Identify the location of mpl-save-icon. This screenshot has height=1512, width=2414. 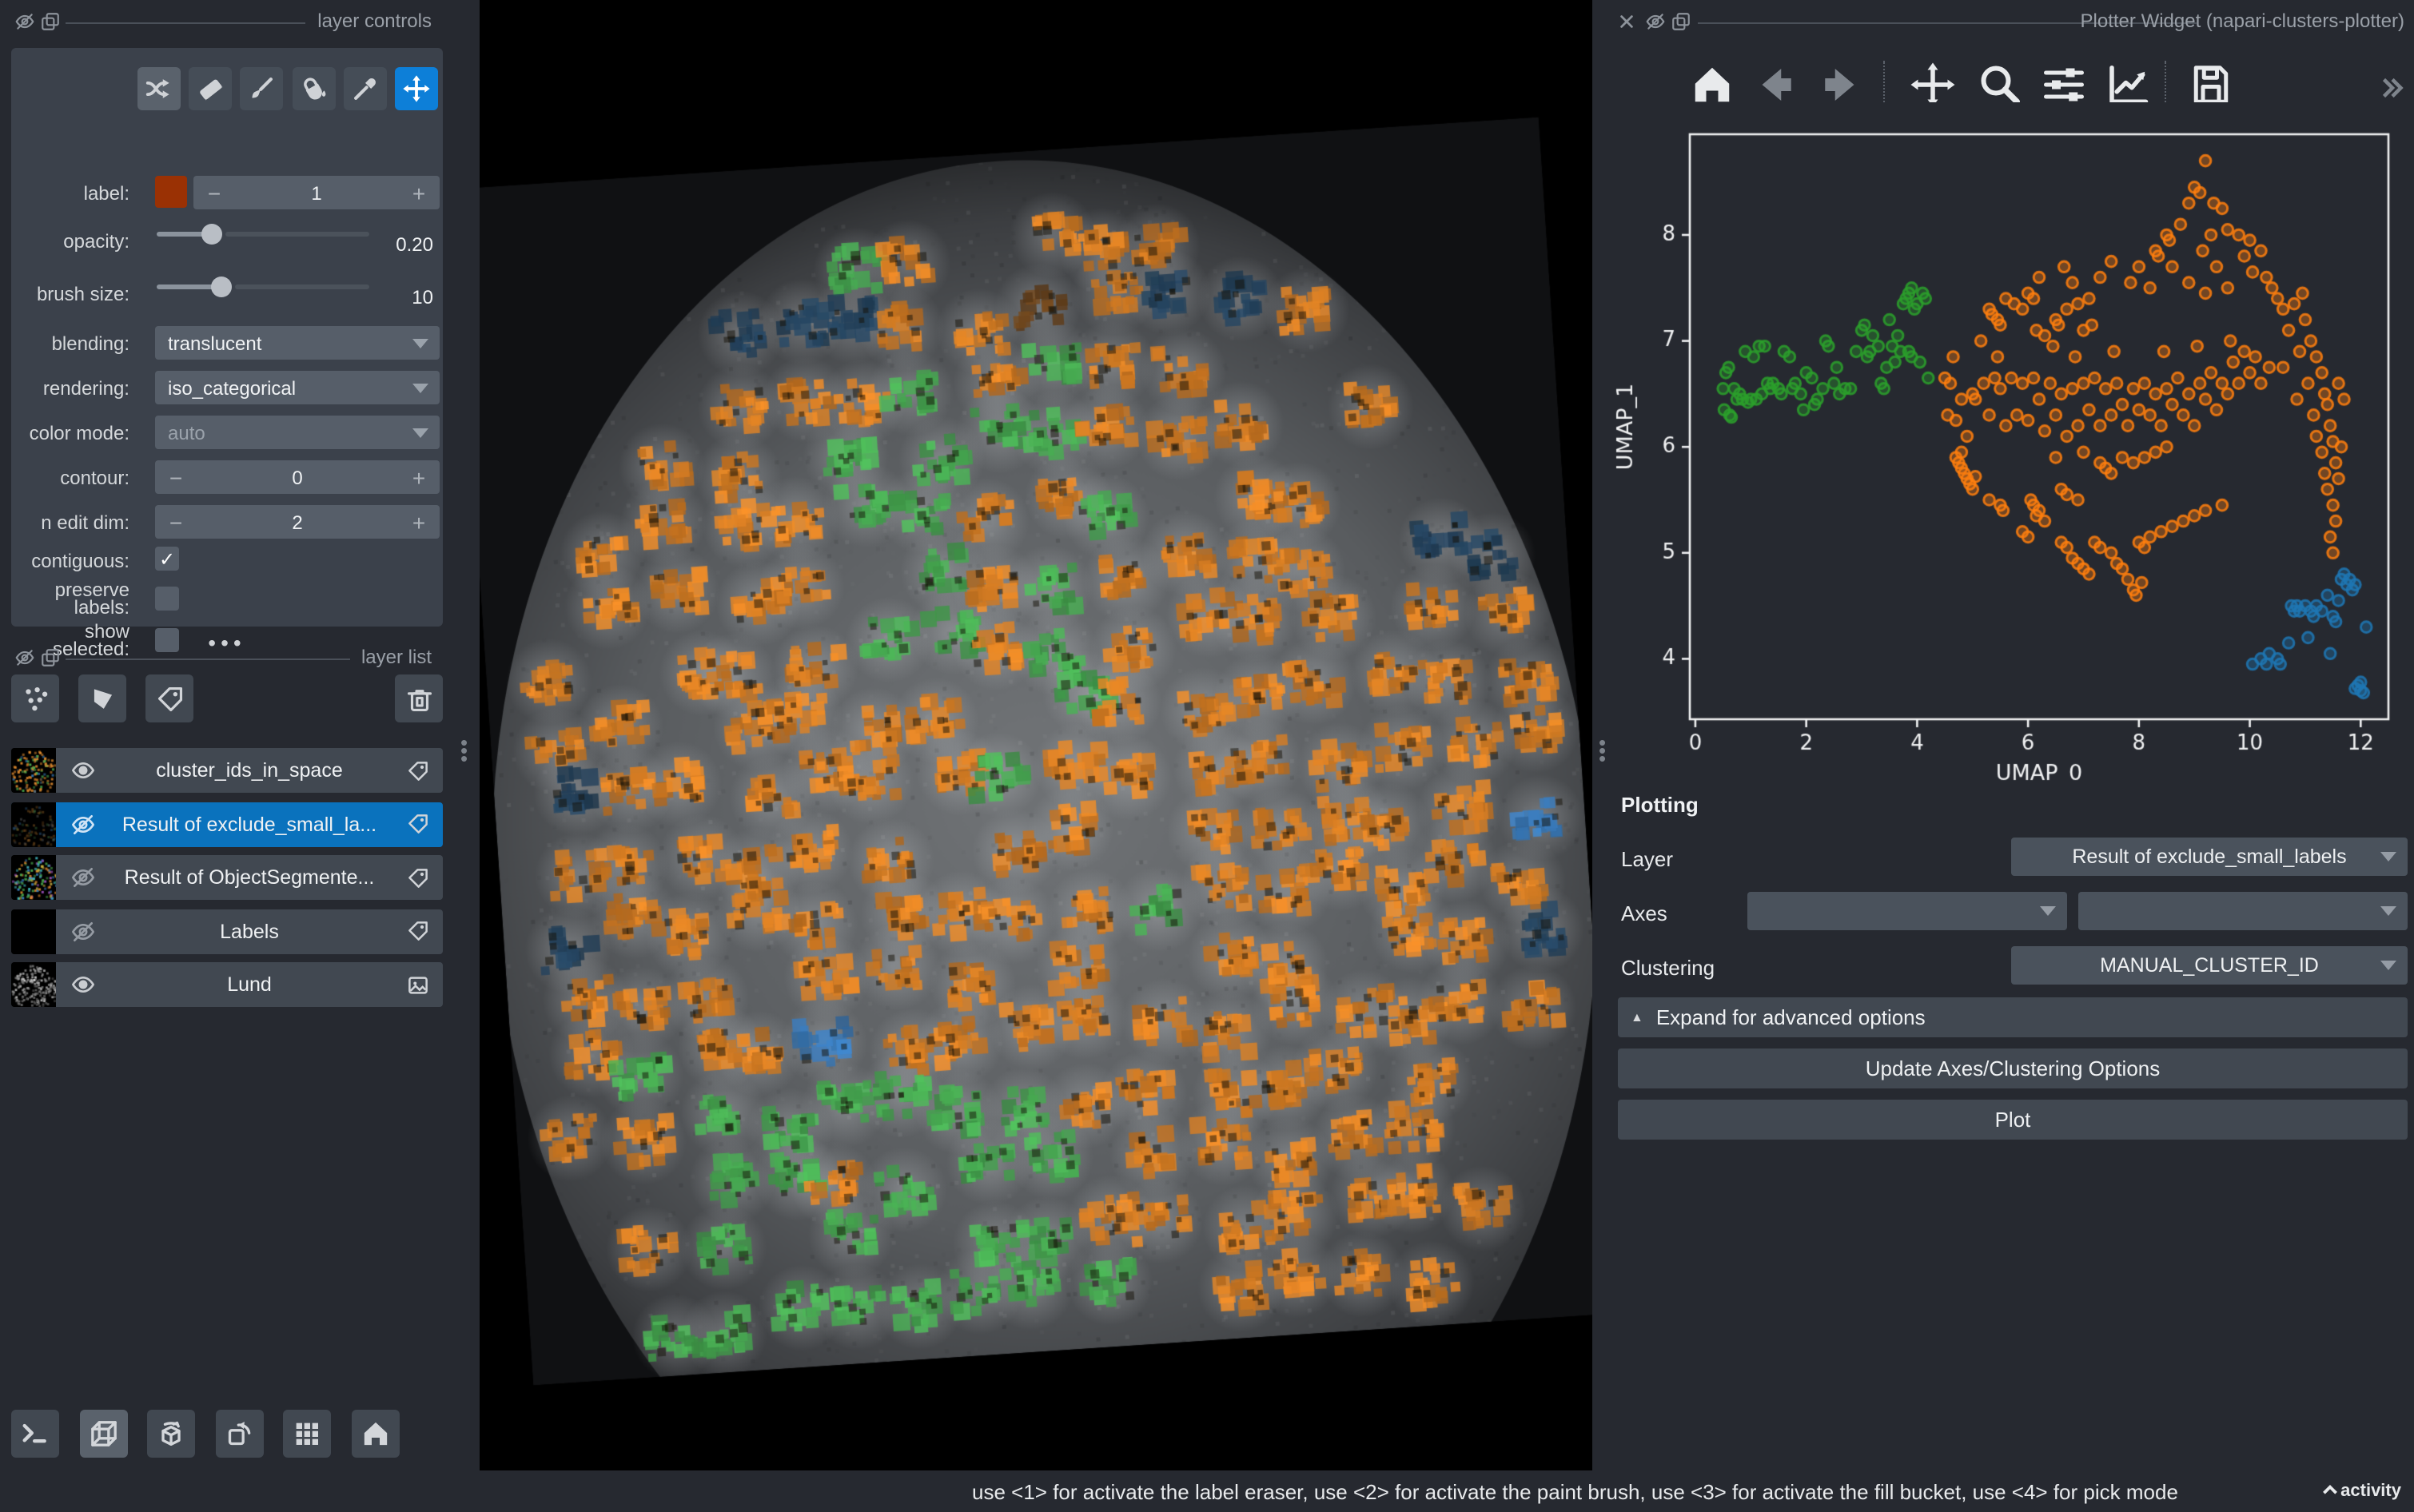
(2211, 85).